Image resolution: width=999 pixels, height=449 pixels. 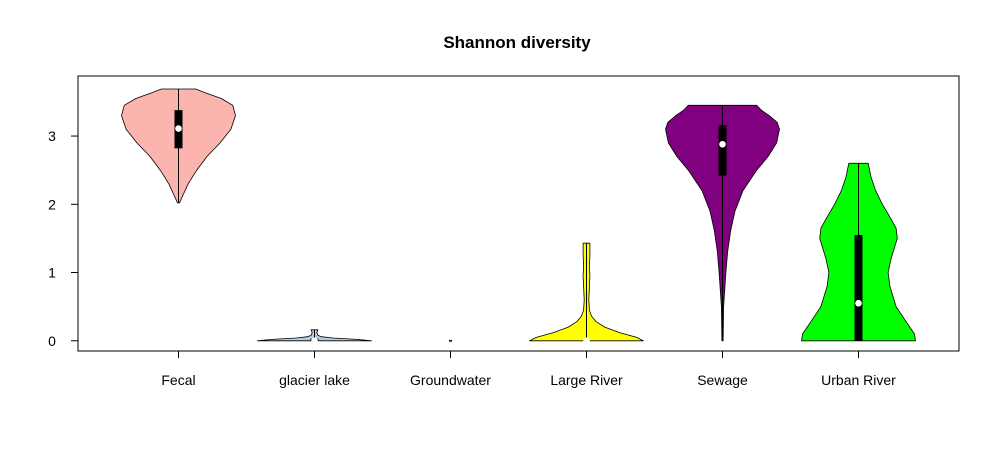 I want to click on violin-shape, so click(x=450, y=340).